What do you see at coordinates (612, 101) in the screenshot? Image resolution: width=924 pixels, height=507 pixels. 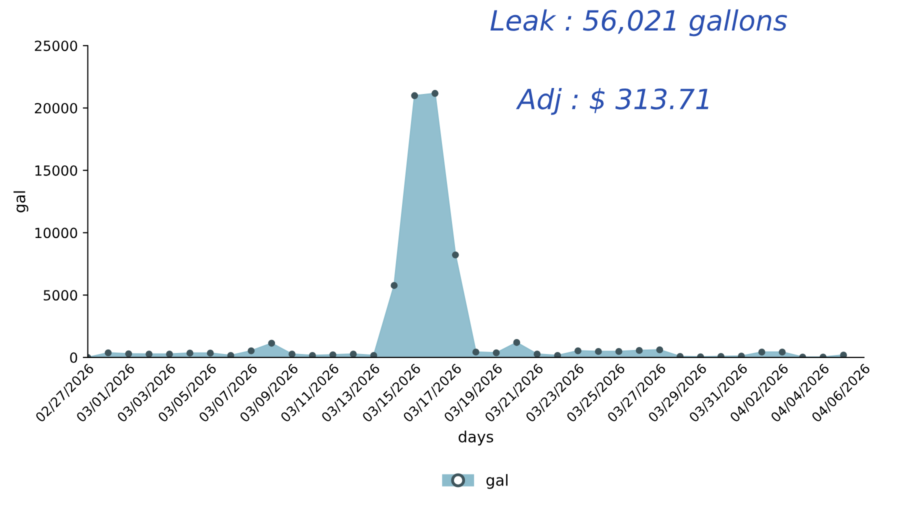 I see `annotation: Adj : $ 313.71` at bounding box center [612, 101].